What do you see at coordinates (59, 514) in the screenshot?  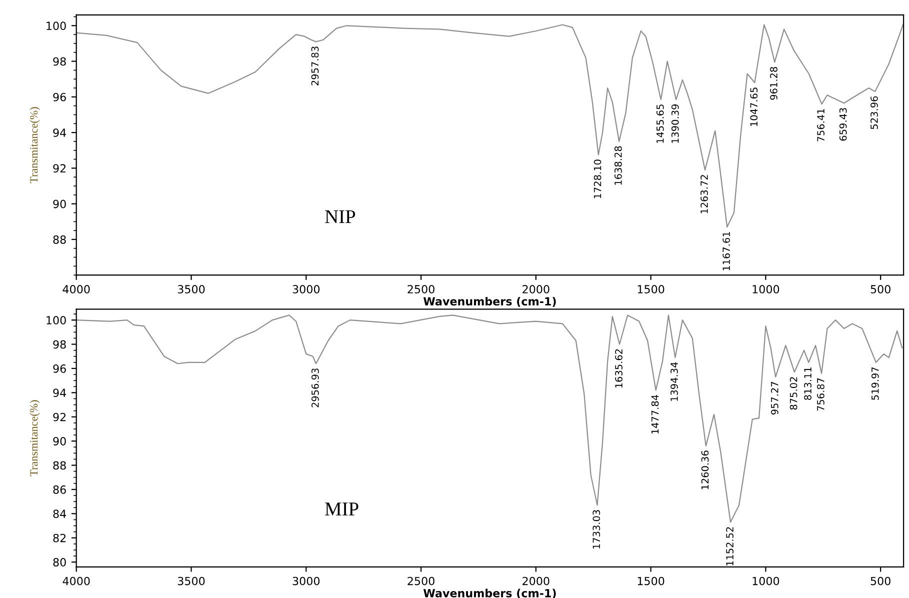 I see `y-tick-label: 84` at bounding box center [59, 514].